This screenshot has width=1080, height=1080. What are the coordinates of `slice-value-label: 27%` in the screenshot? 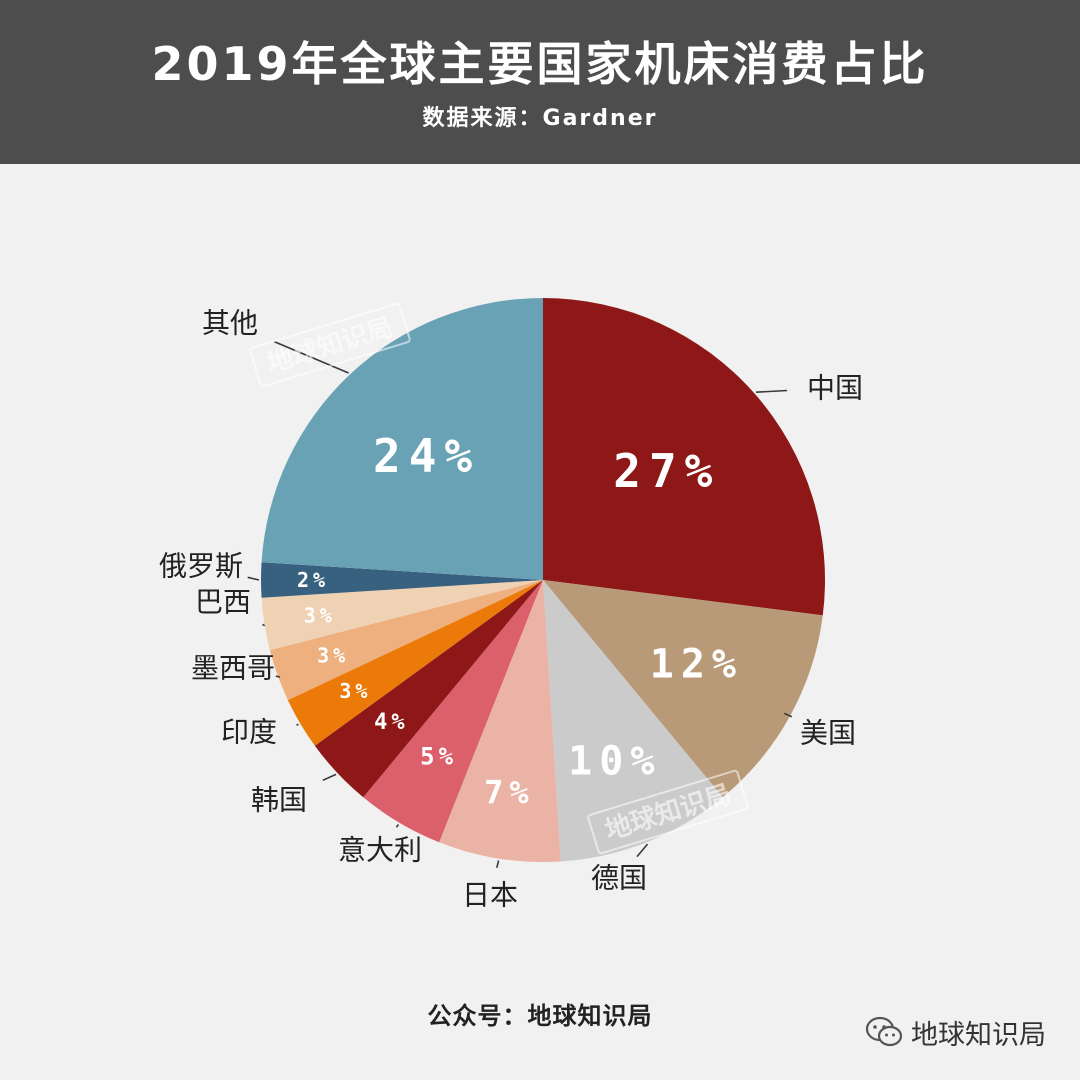 It's located at (666, 471).